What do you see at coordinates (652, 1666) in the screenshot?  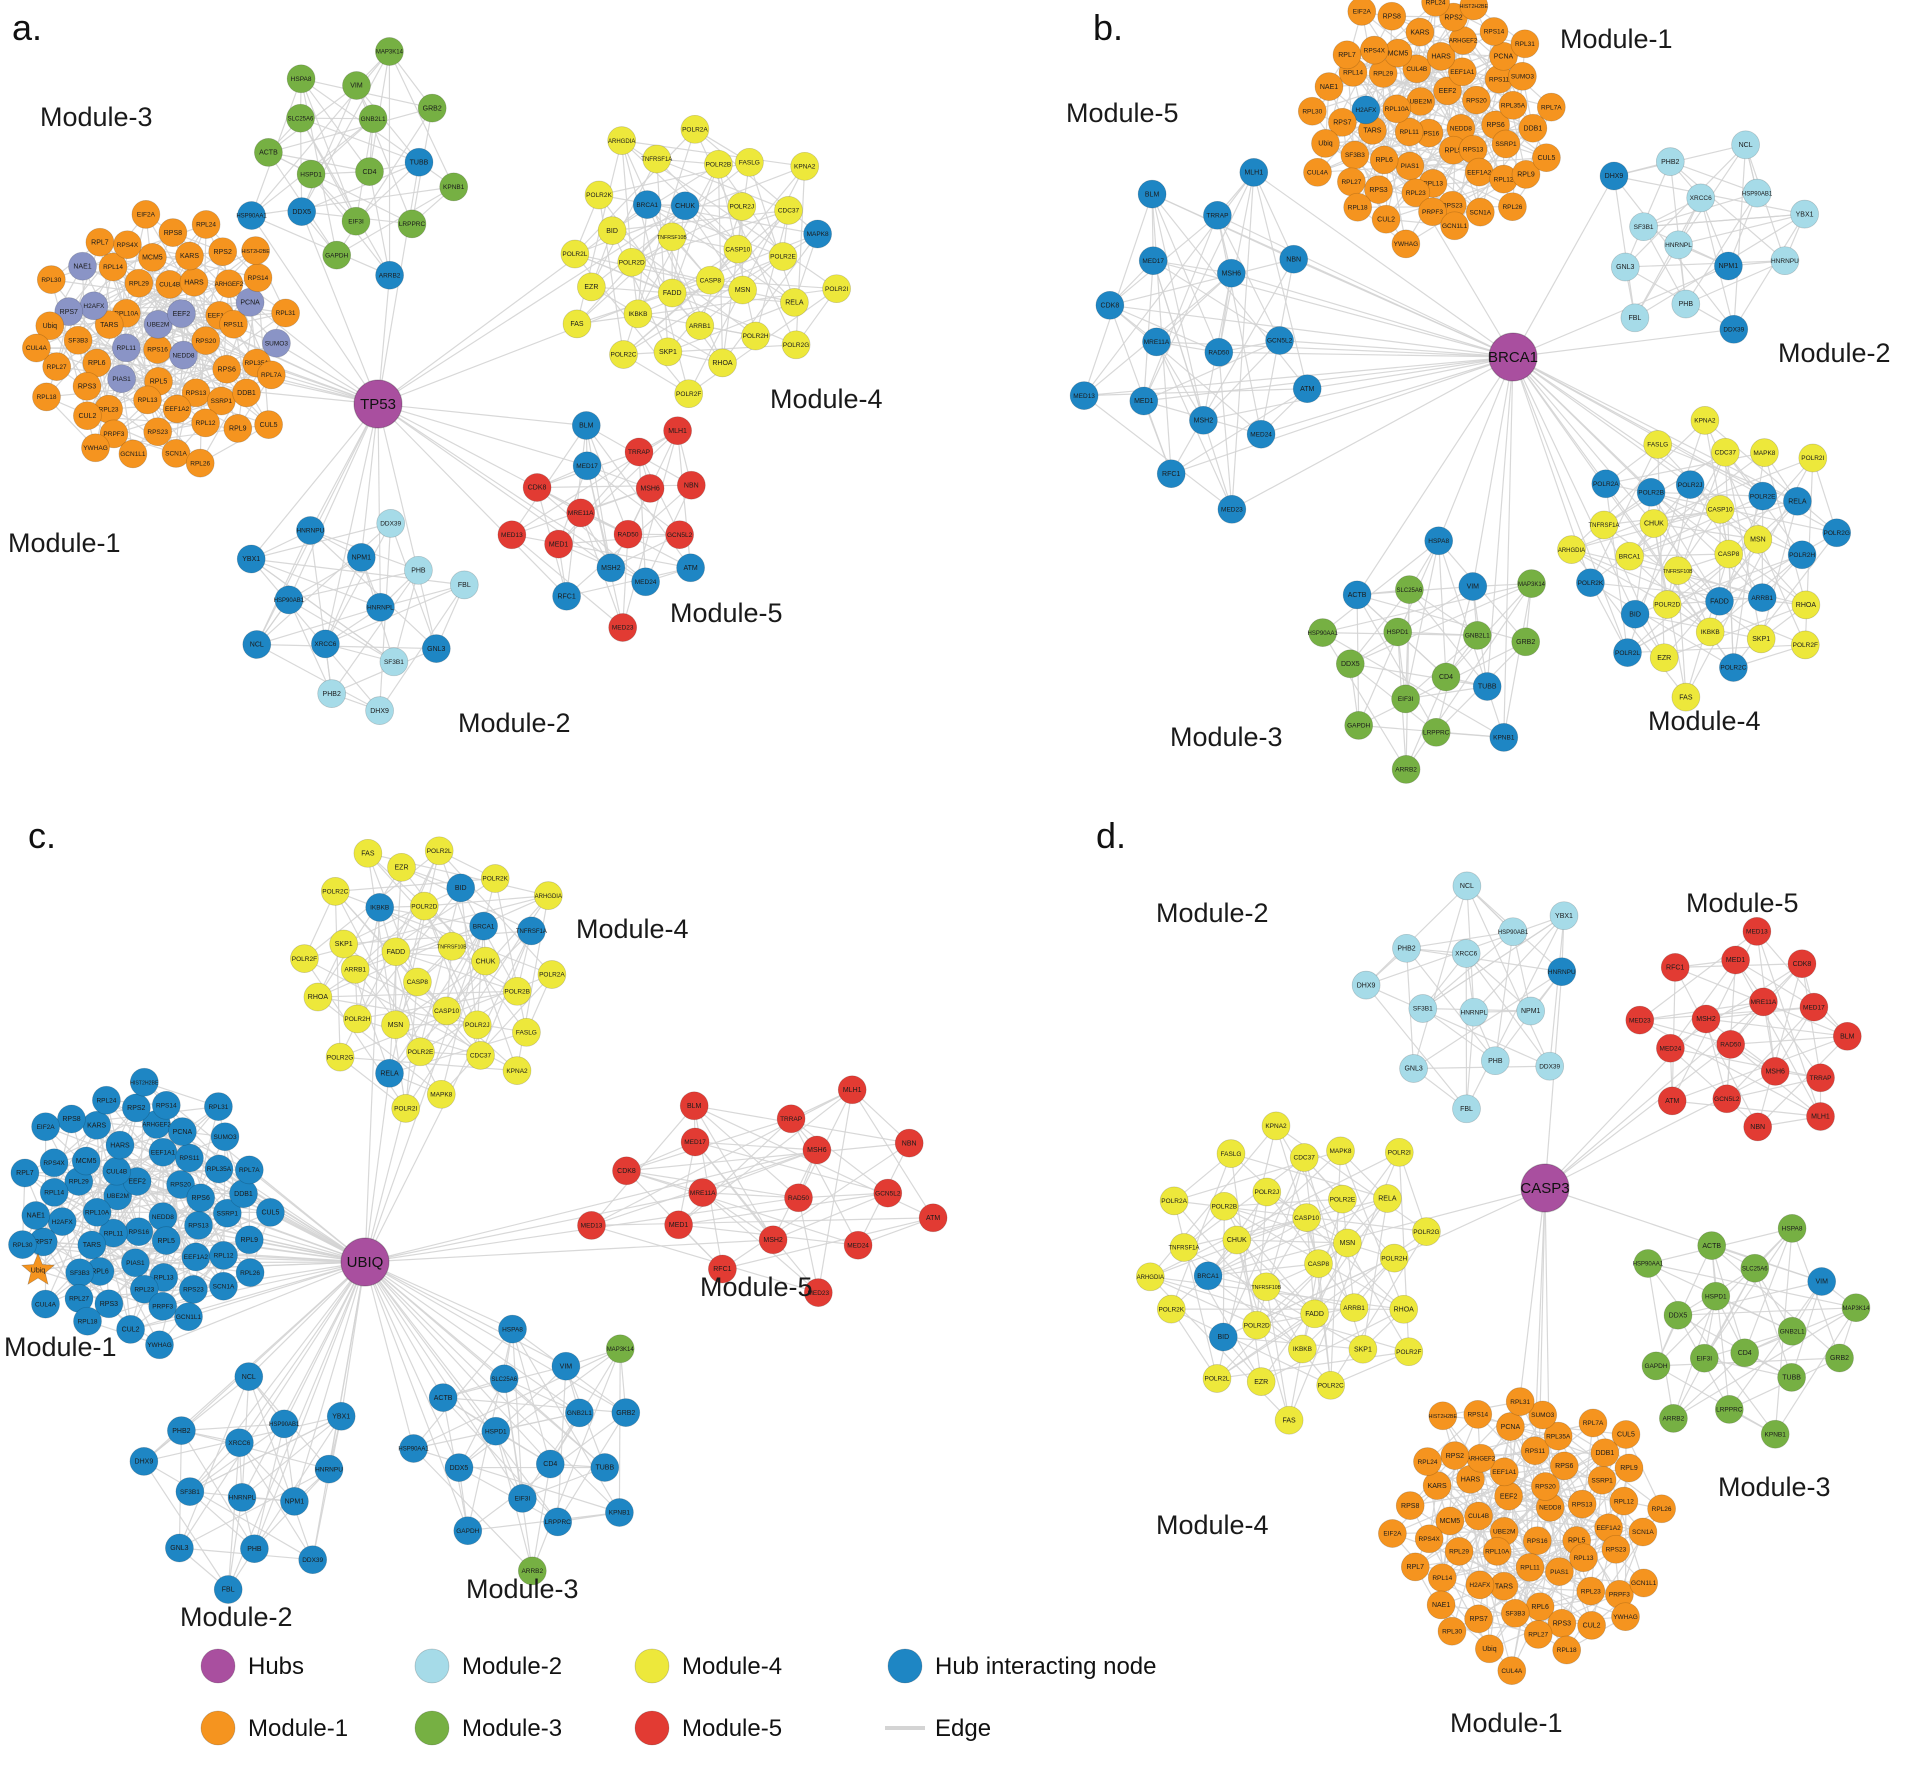 I see `legend-swatch-module4` at bounding box center [652, 1666].